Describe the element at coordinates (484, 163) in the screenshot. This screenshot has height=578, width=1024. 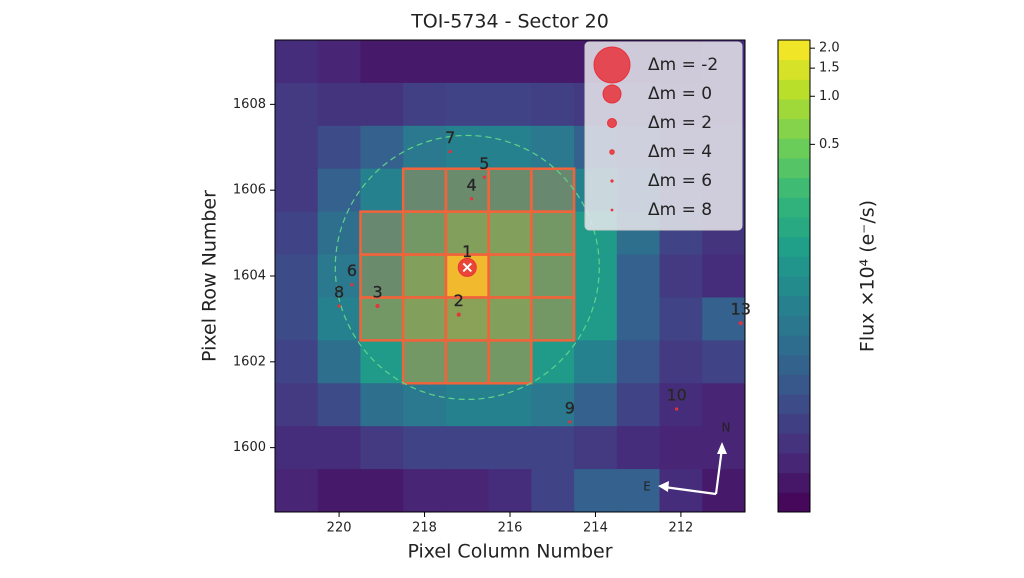
I see `star-label: 5` at that location.